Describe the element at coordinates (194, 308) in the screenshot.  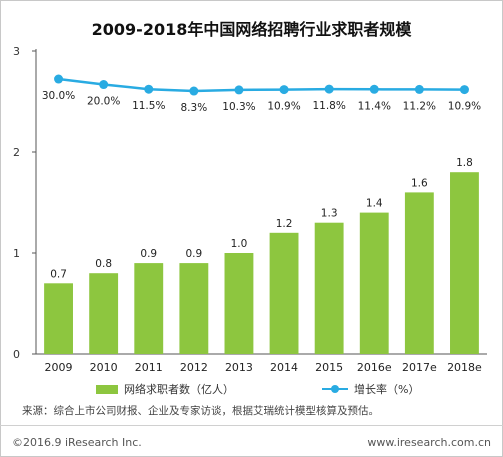
I see `bar-2012` at that location.